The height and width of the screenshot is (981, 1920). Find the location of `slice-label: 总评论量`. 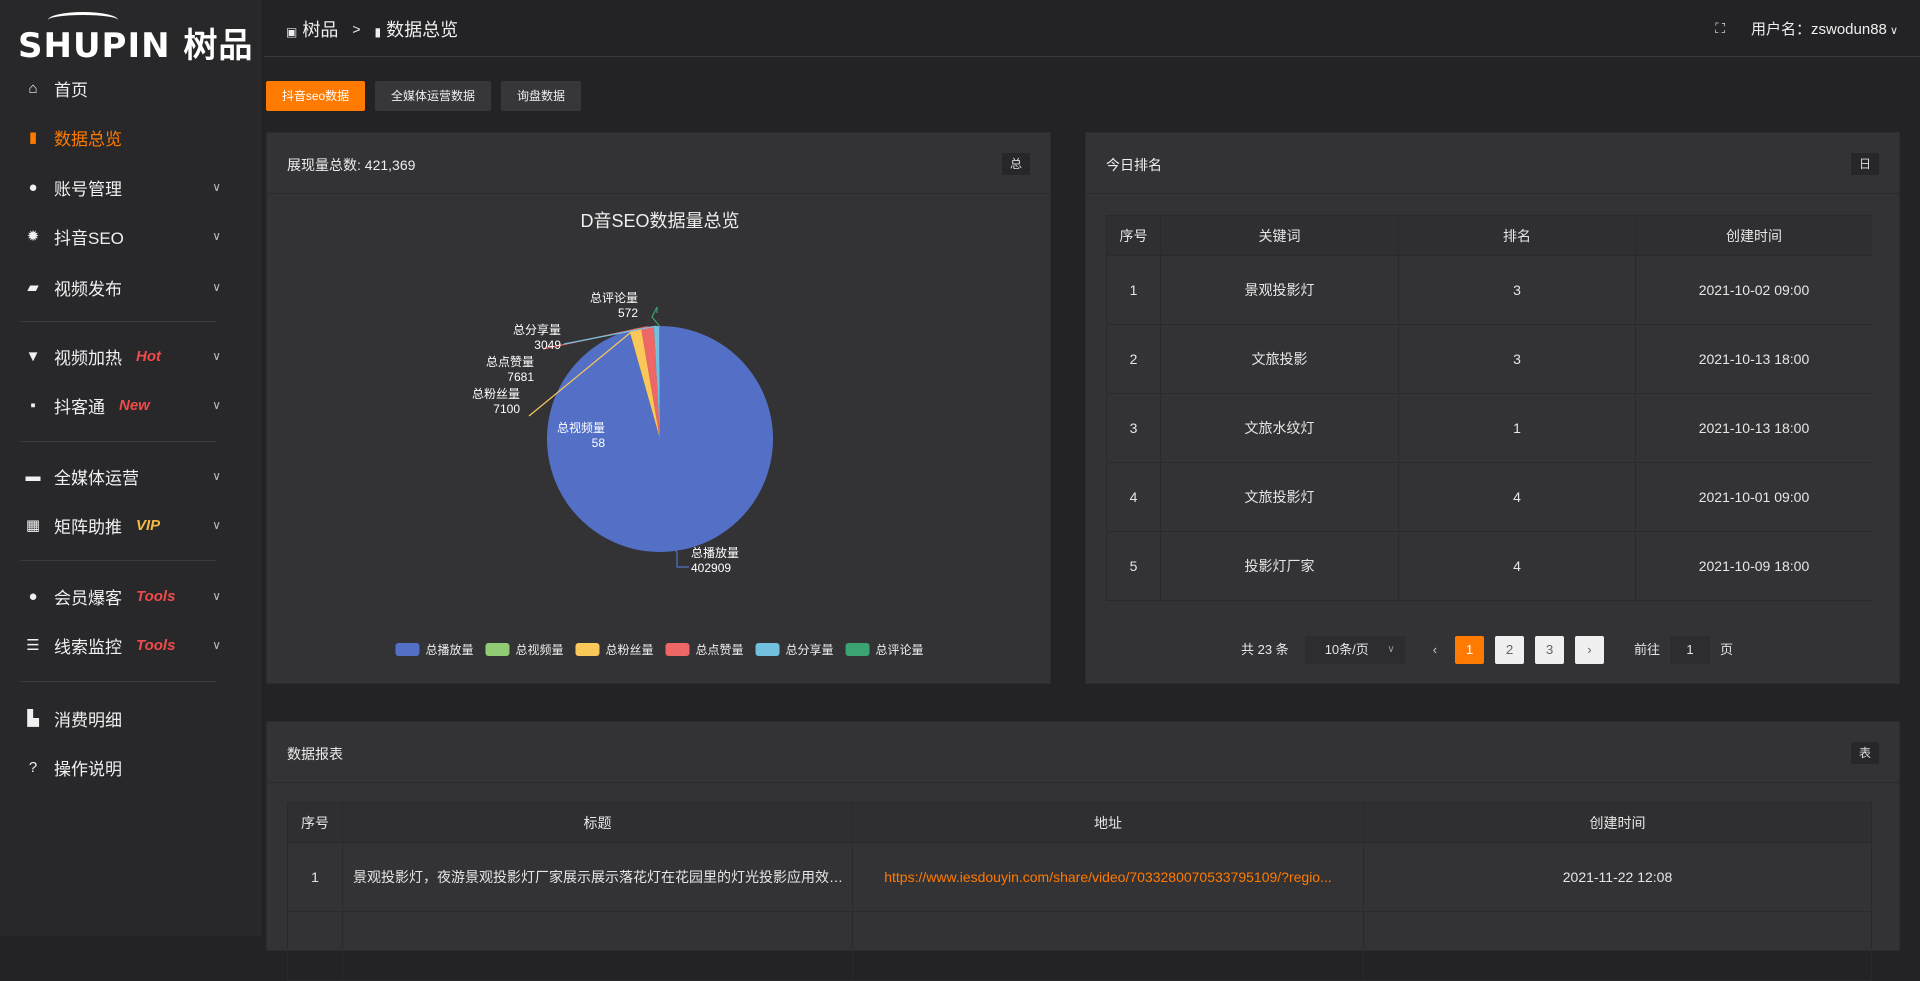

slice-label: 总评论量 is located at coordinates (614, 298).